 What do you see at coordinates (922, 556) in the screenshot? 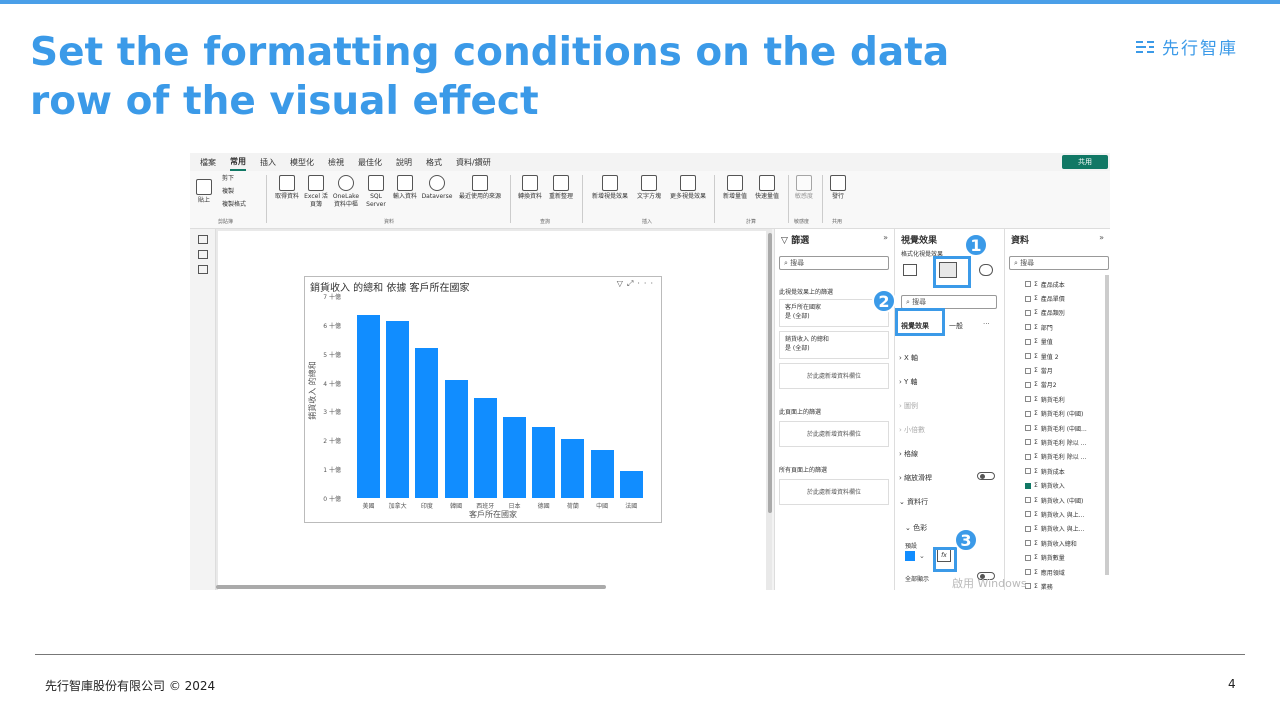
I see `chevron-down-icon: ⌄` at bounding box center [922, 556].